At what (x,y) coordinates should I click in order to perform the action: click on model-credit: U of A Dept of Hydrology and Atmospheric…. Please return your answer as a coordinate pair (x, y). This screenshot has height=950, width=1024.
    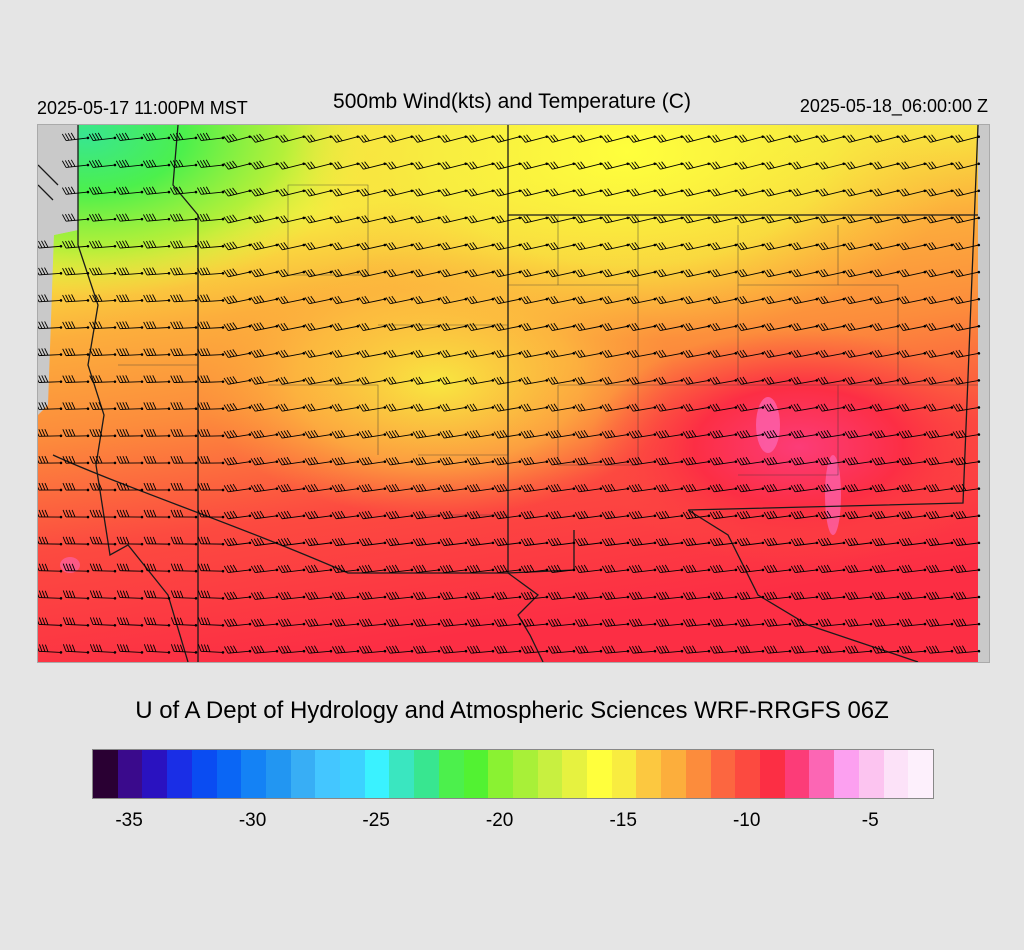
    Looking at the image, I should click on (512, 710).